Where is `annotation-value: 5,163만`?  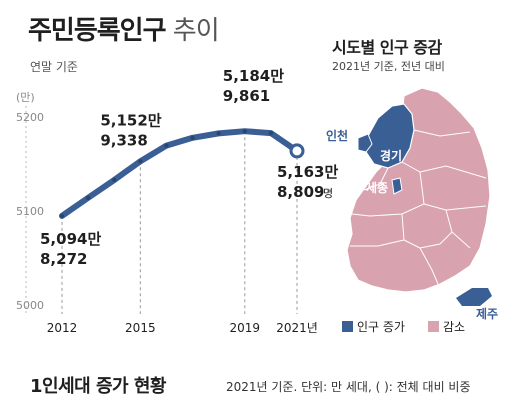
annotation-value: 5,163만 is located at coordinates (307, 172).